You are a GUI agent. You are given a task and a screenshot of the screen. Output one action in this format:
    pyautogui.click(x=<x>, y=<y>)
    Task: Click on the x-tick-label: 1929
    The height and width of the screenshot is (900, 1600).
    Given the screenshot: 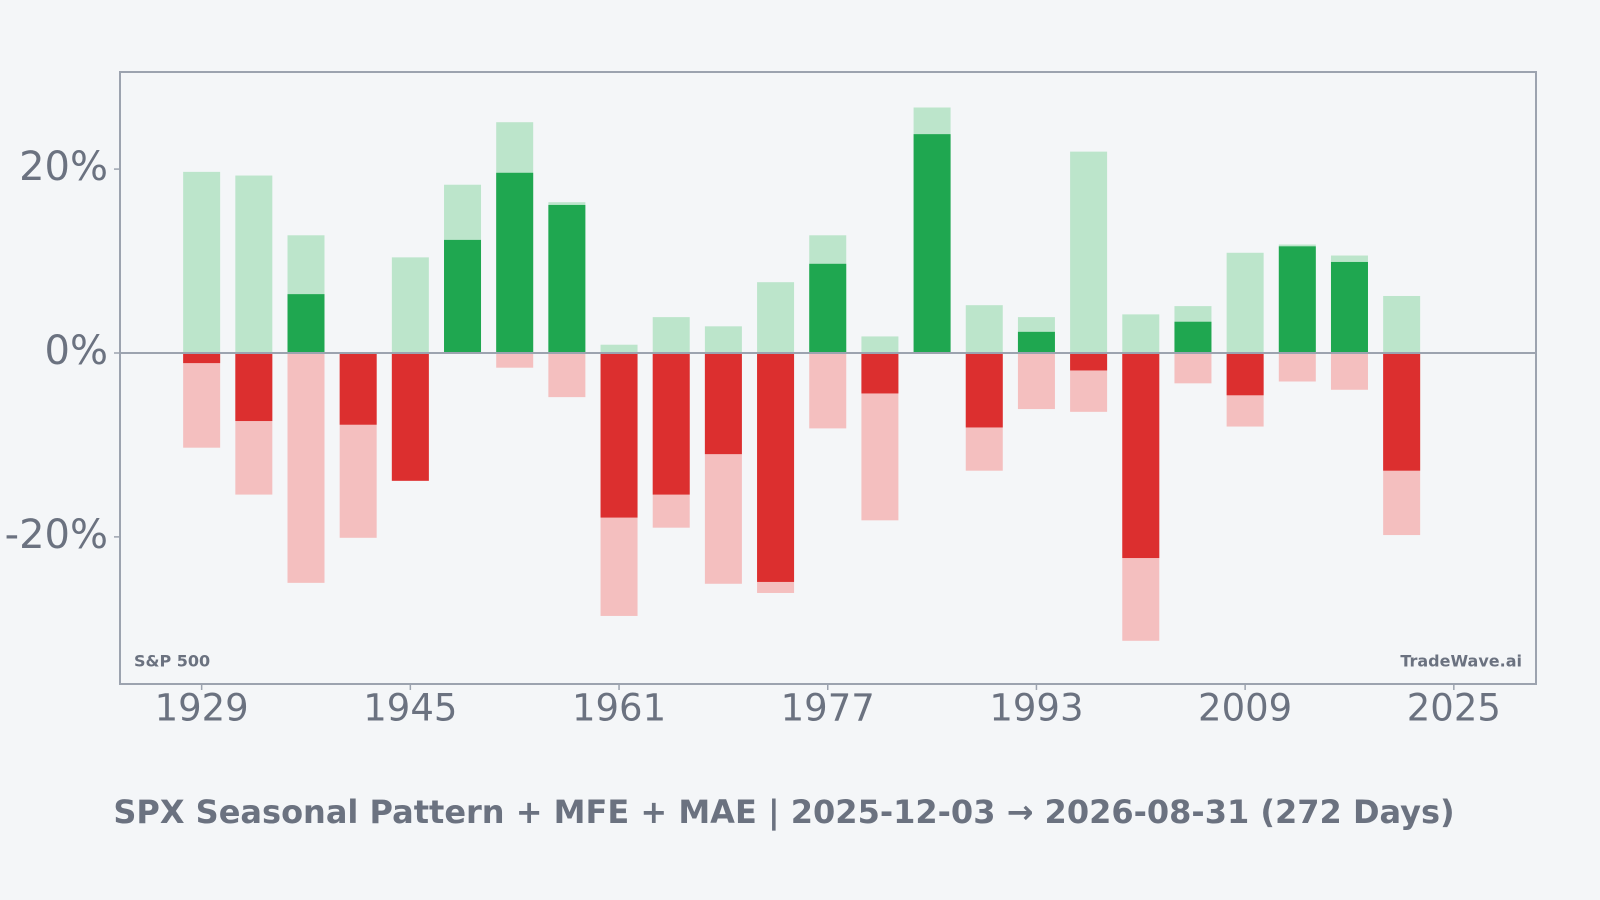 What is the action you would take?
    pyautogui.click(x=202, y=708)
    